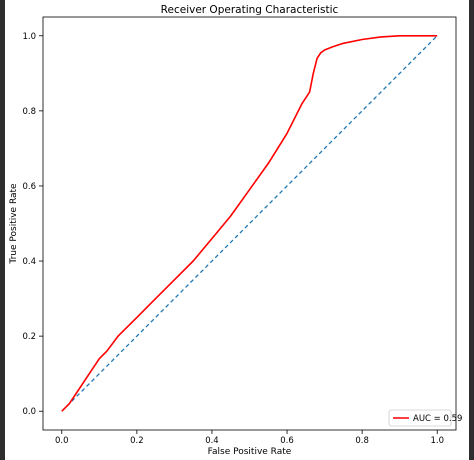 The width and height of the screenshot is (474, 460). What do you see at coordinates (249, 438) in the screenshot?
I see `x-axis-ticks: 0.0 0.2 0.4 0.6 0.8 1.0` at bounding box center [249, 438].